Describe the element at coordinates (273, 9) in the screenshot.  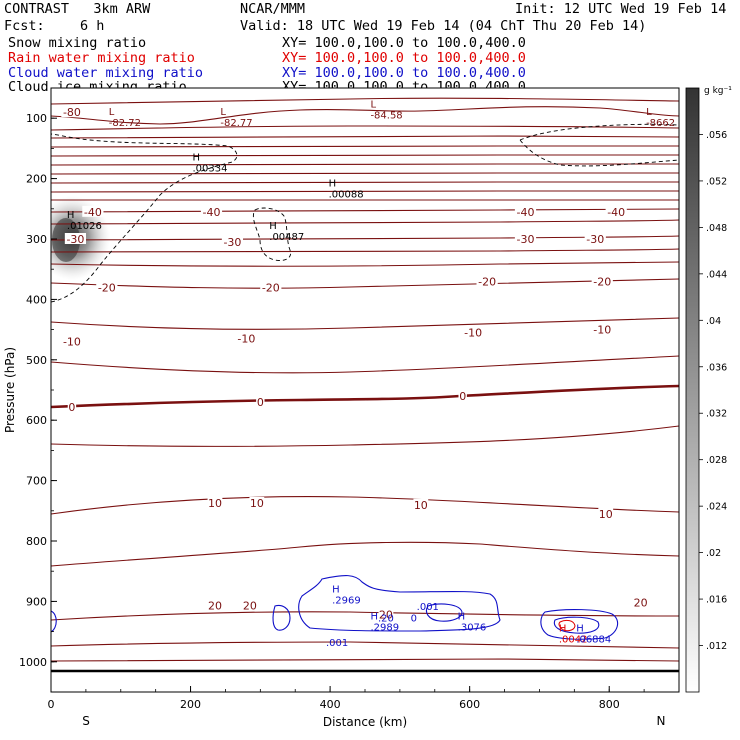
I see `org-label: NCAR/MMM` at that location.